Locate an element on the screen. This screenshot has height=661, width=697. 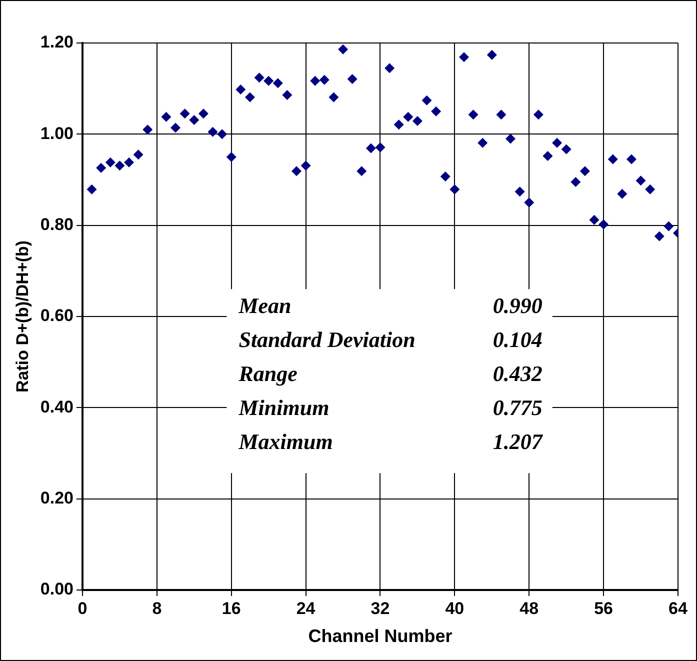
y-tick-label: 0.00 is located at coordinates (57, 589).